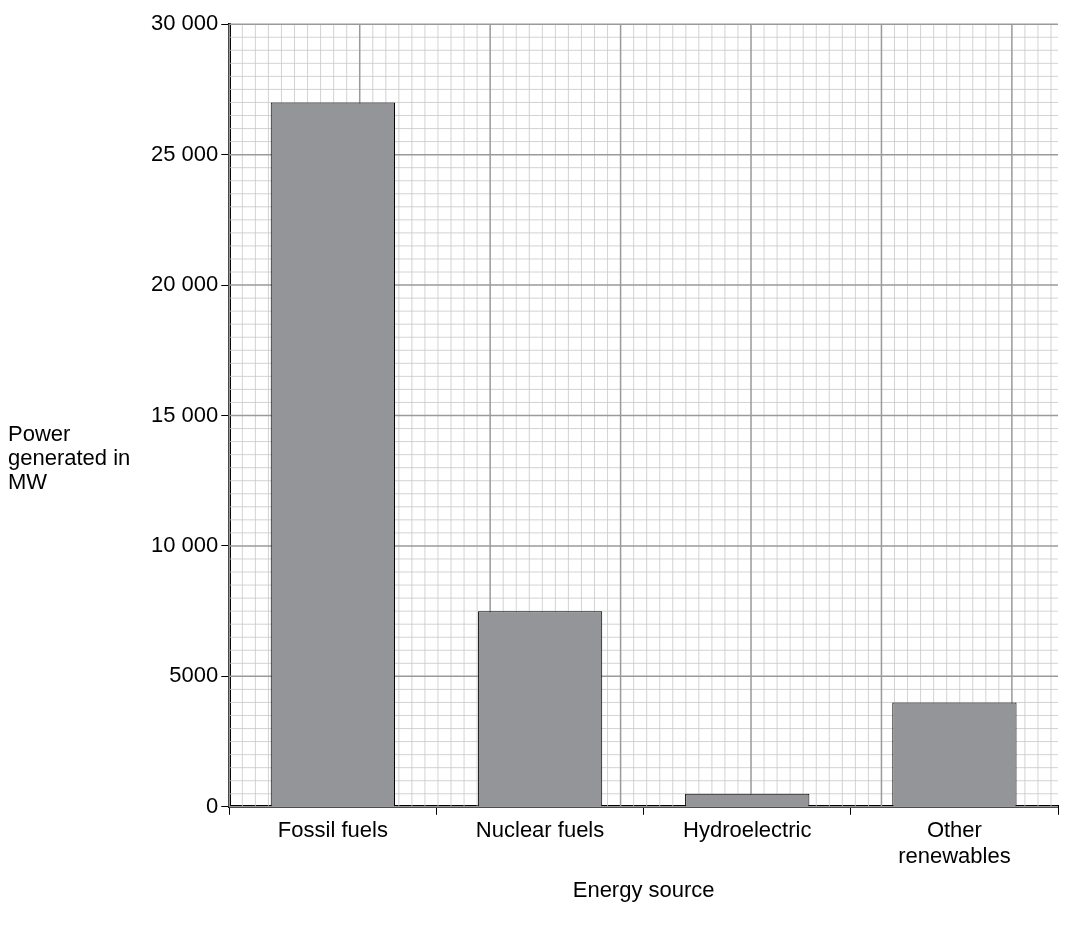  I want to click on x-axis-title: Energy source, so click(643, 889).